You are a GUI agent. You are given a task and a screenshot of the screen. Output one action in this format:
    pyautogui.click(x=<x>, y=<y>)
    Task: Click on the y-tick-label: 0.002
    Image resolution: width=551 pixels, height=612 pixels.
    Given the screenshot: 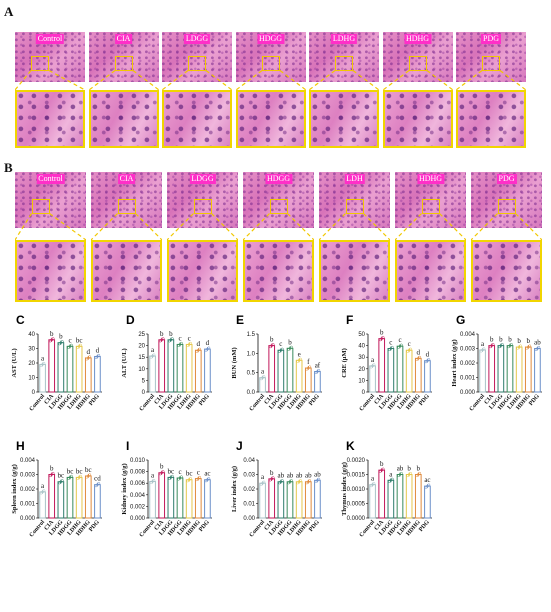 What is the action you would take?
    pyautogui.click(x=138, y=507)
    